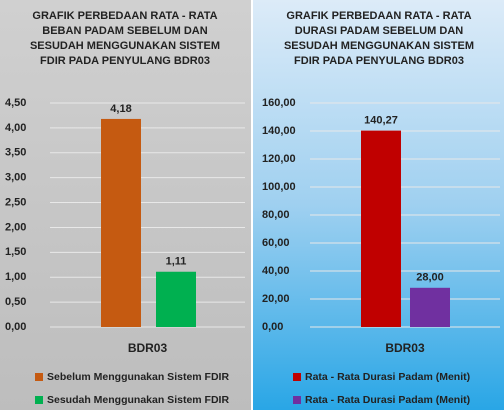 The width and height of the screenshot is (504, 415). What do you see at coordinates (15, 227) in the screenshot?
I see `y-tick-label: 2,00` at bounding box center [15, 227].